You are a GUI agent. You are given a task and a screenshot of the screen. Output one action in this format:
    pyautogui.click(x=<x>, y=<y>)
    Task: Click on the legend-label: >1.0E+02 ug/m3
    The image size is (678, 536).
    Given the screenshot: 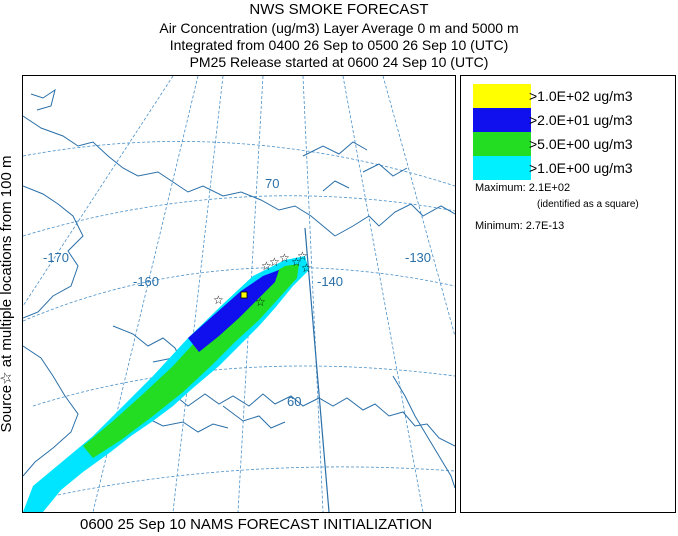 What is the action you would take?
    pyautogui.click(x=581, y=96)
    